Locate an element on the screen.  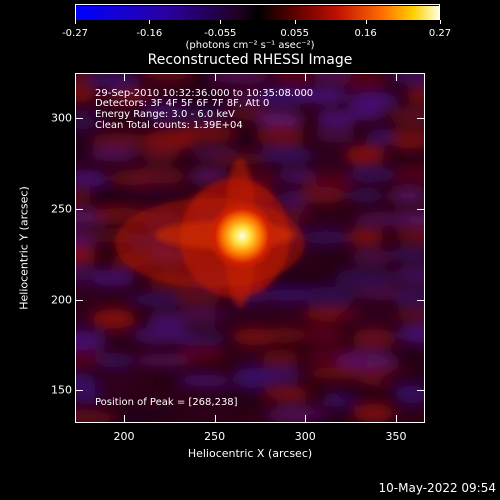
x-tick-label: 200 is located at coordinates (124, 436).